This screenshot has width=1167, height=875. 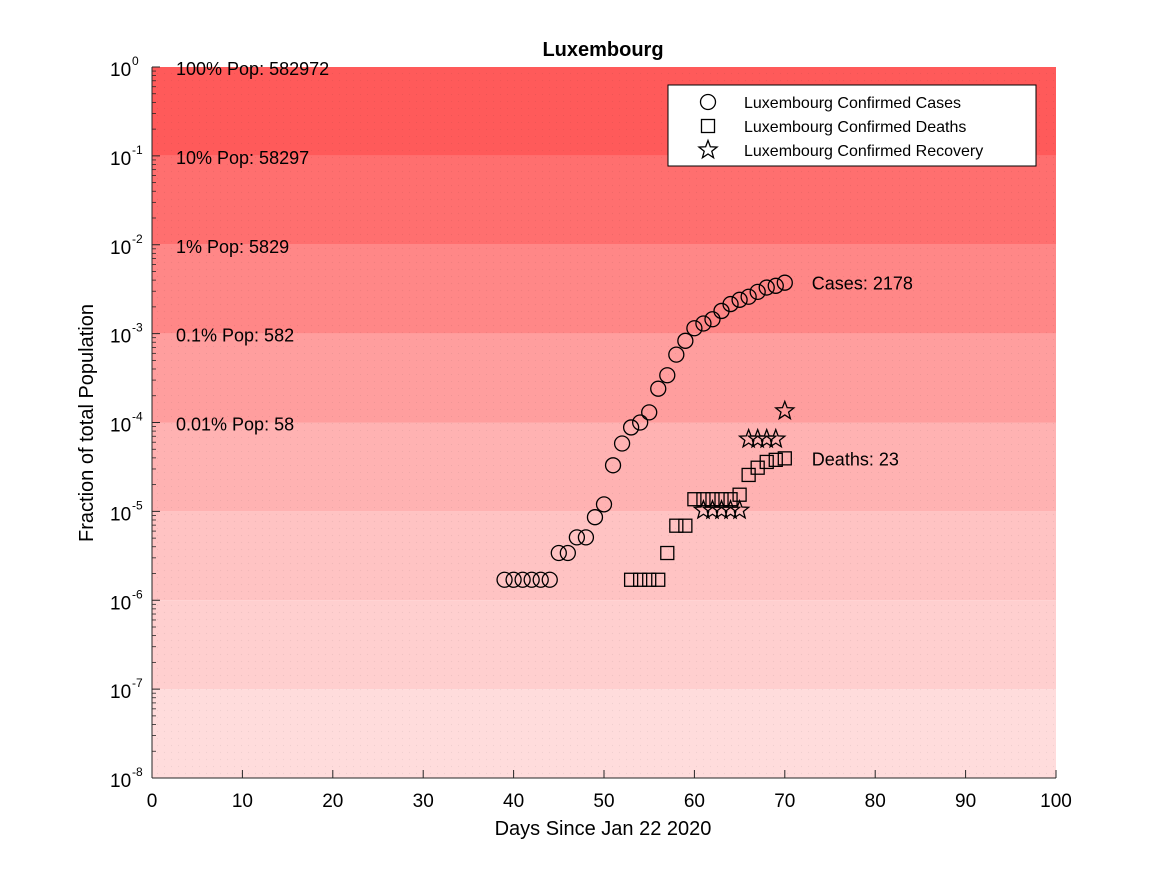 I want to click on y-tick-label: 10 -8, so click(x=126, y=778).